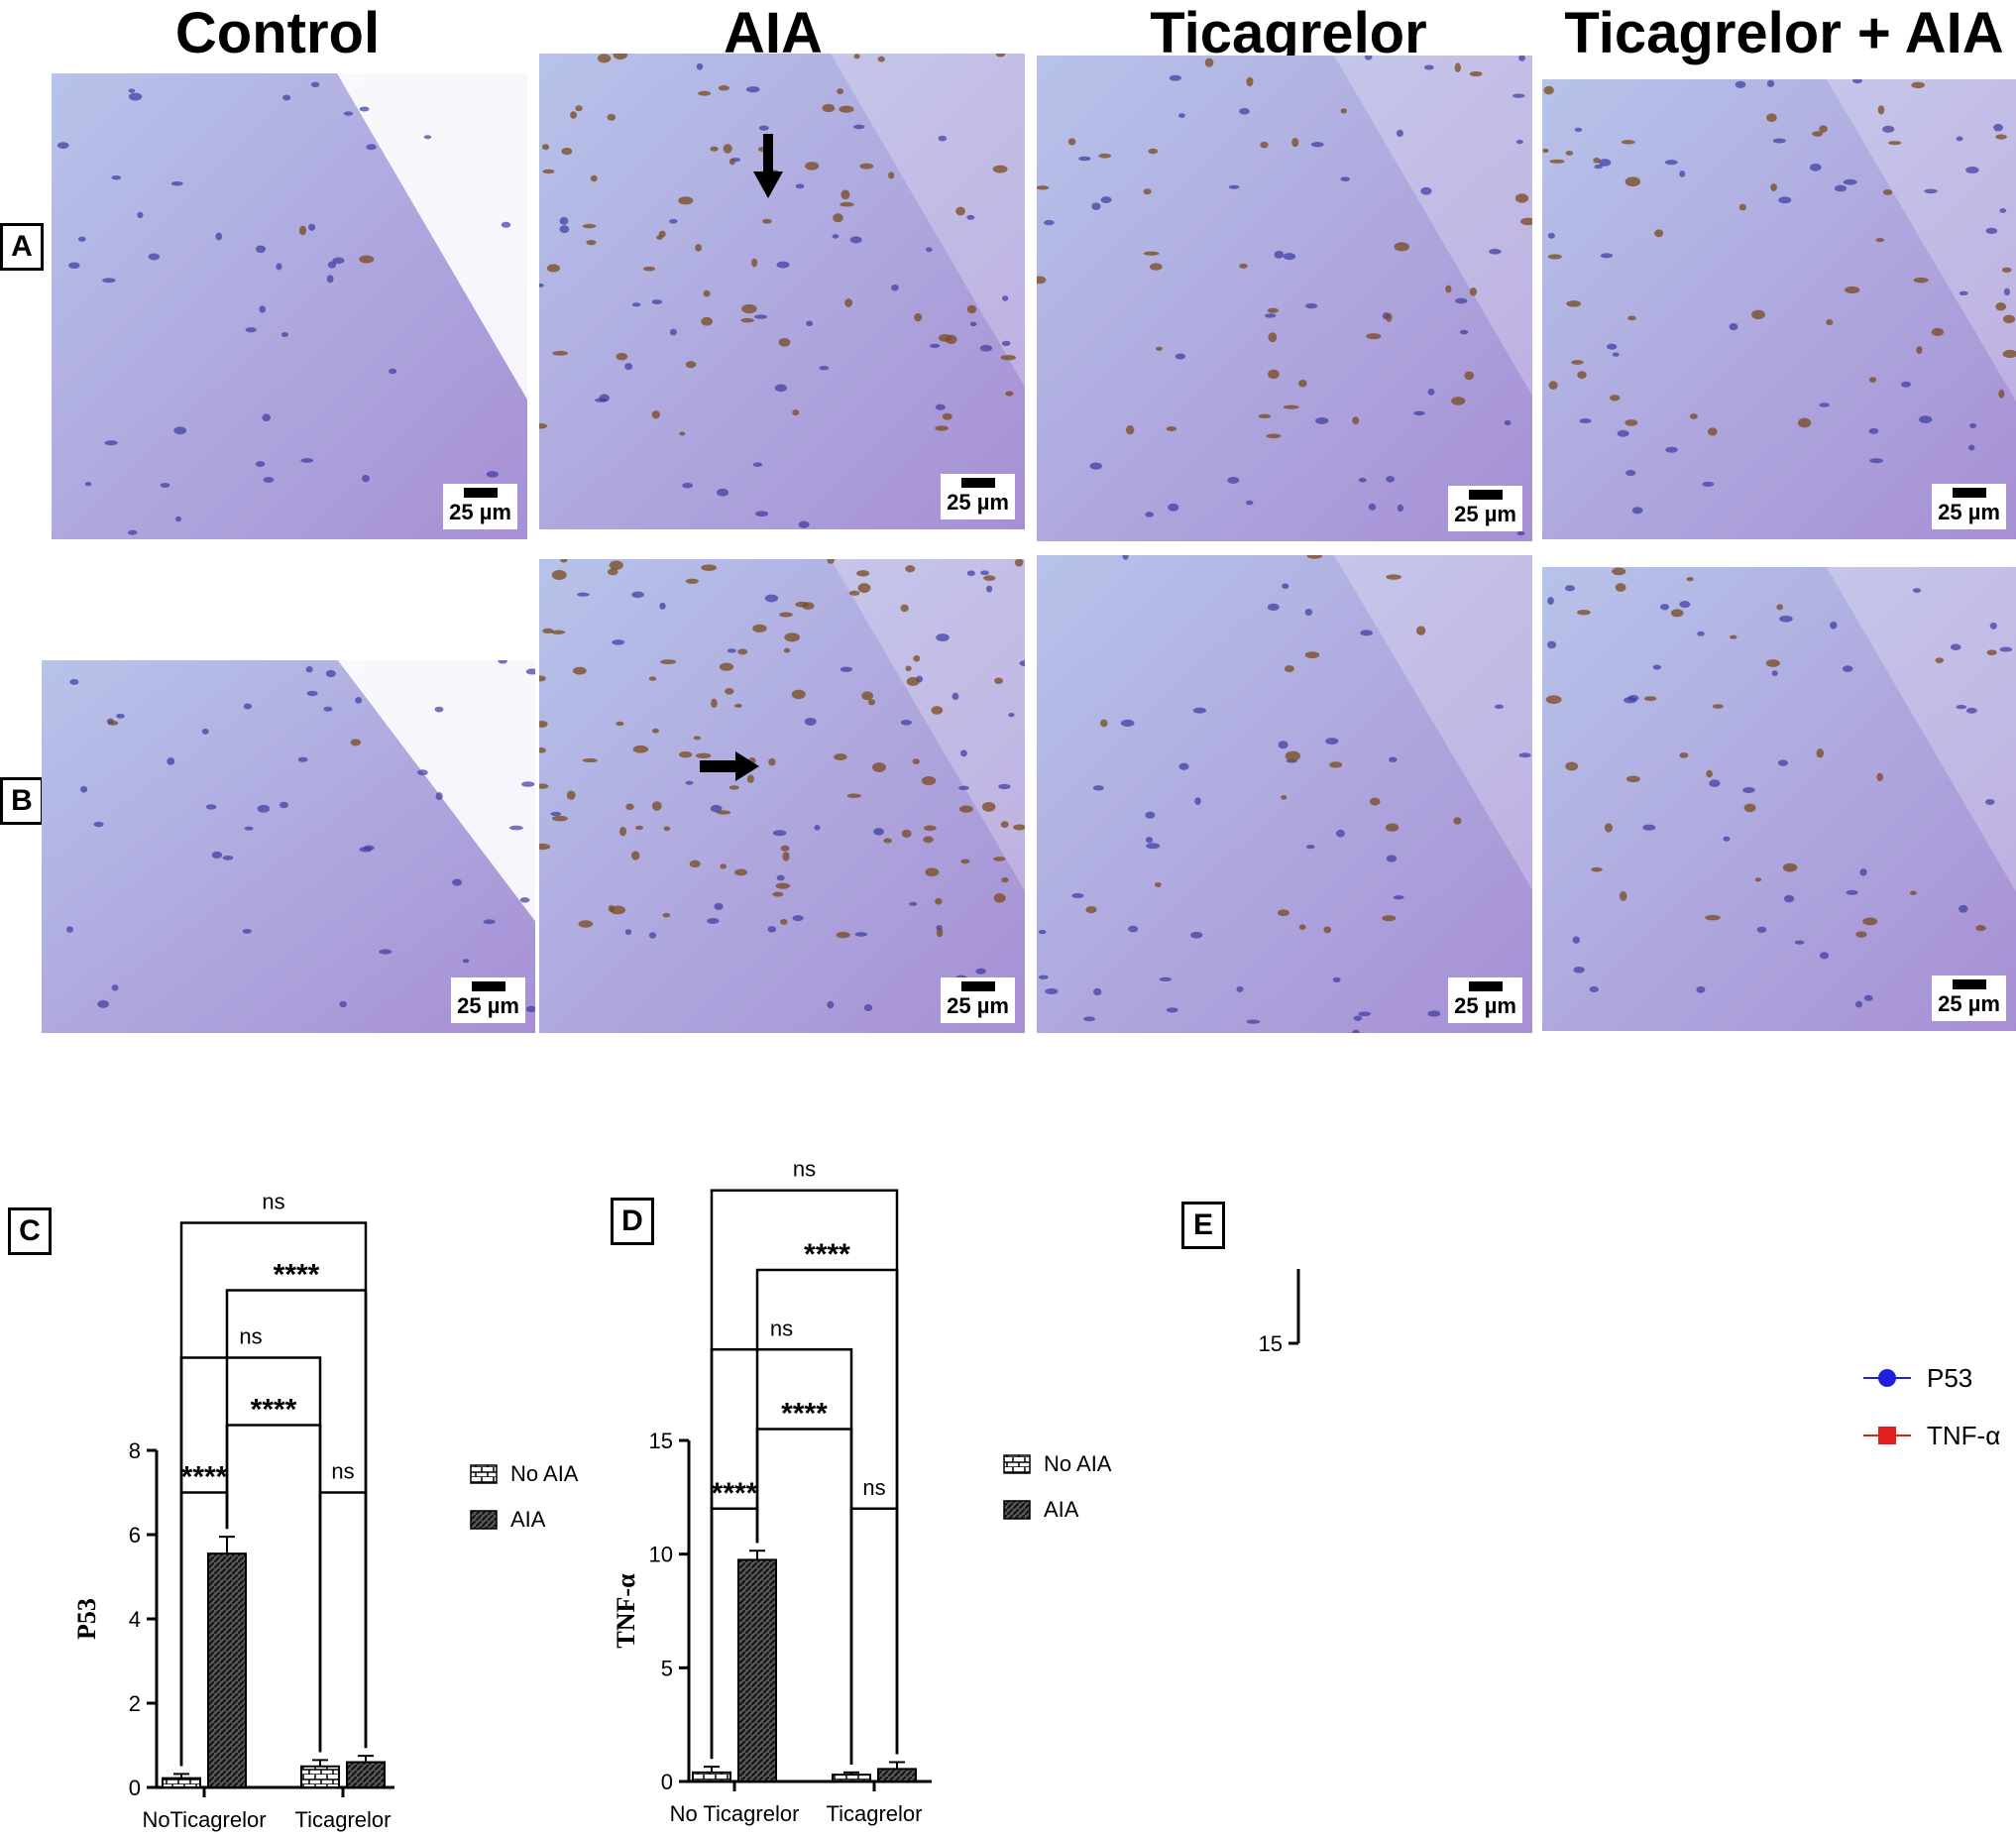 The image size is (2016, 1836). I want to click on arrow-down-icon, so click(768, 166).